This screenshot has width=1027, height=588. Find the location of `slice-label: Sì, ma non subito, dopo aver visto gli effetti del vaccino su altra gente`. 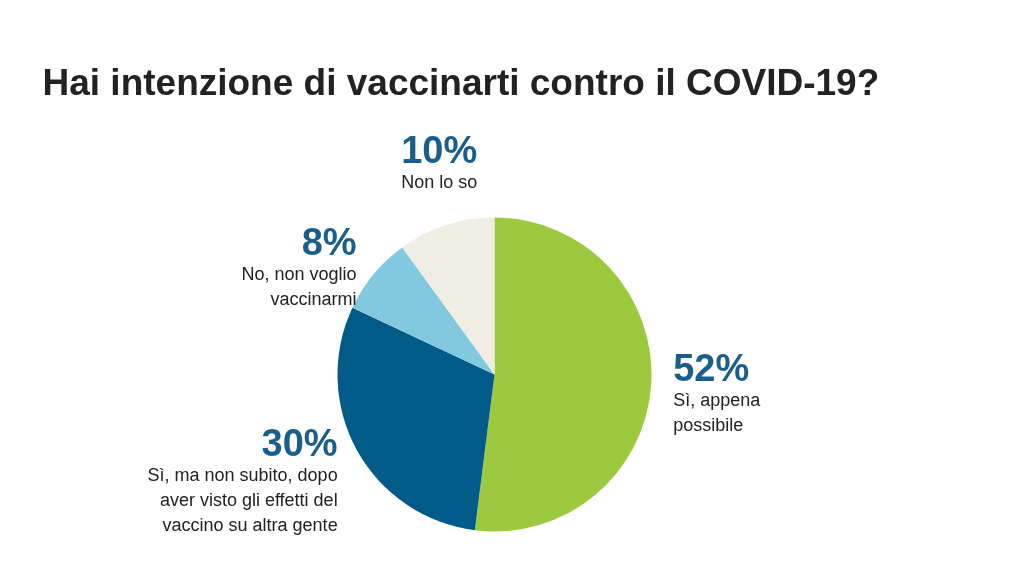

slice-label: Sì, ma non subito, dopo aver visto gli effetti del vaccino su altra gente is located at coordinates (242, 499).